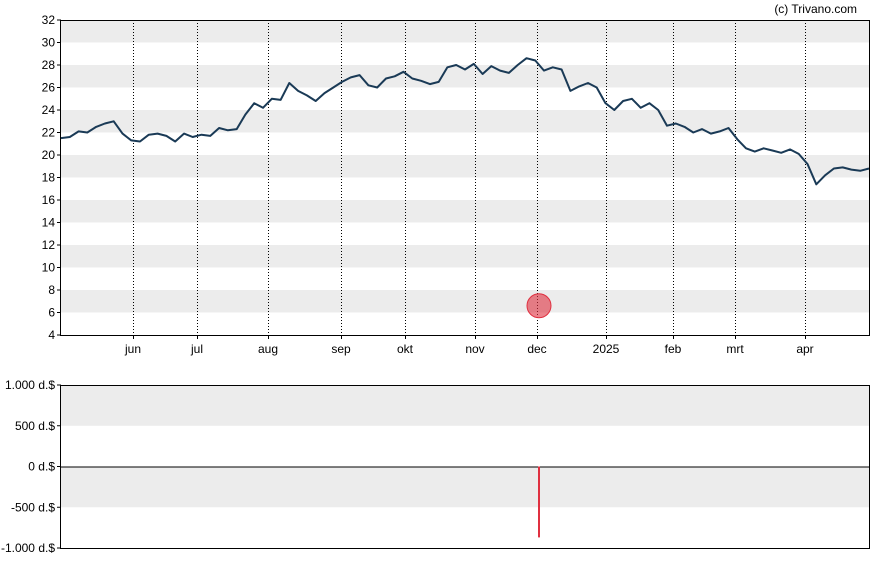  I want to click on y-tick-label: 26, so click(49, 88).